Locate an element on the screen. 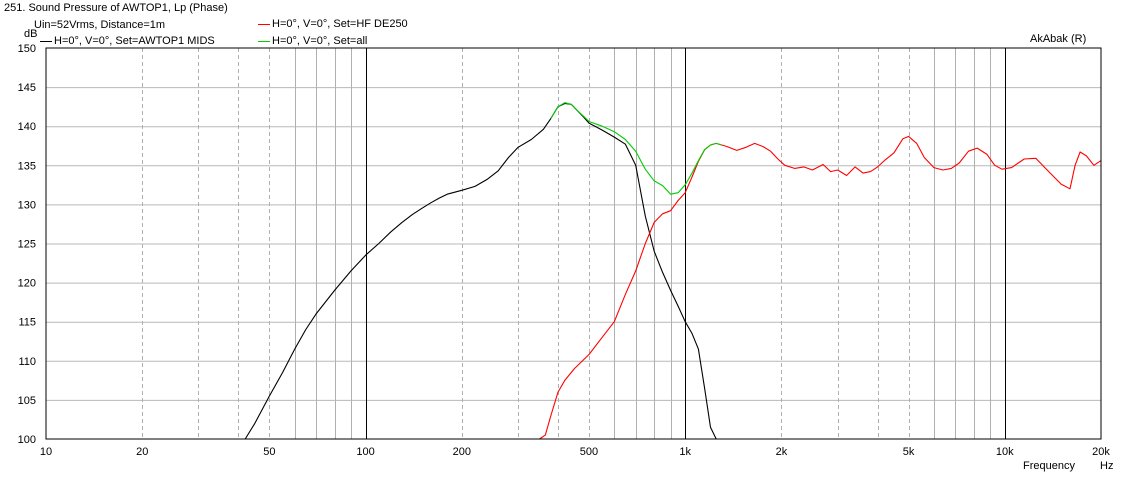 Image resolution: width=1127 pixels, height=477 pixels. x-axis-label: Frequency is located at coordinates (1049, 466).